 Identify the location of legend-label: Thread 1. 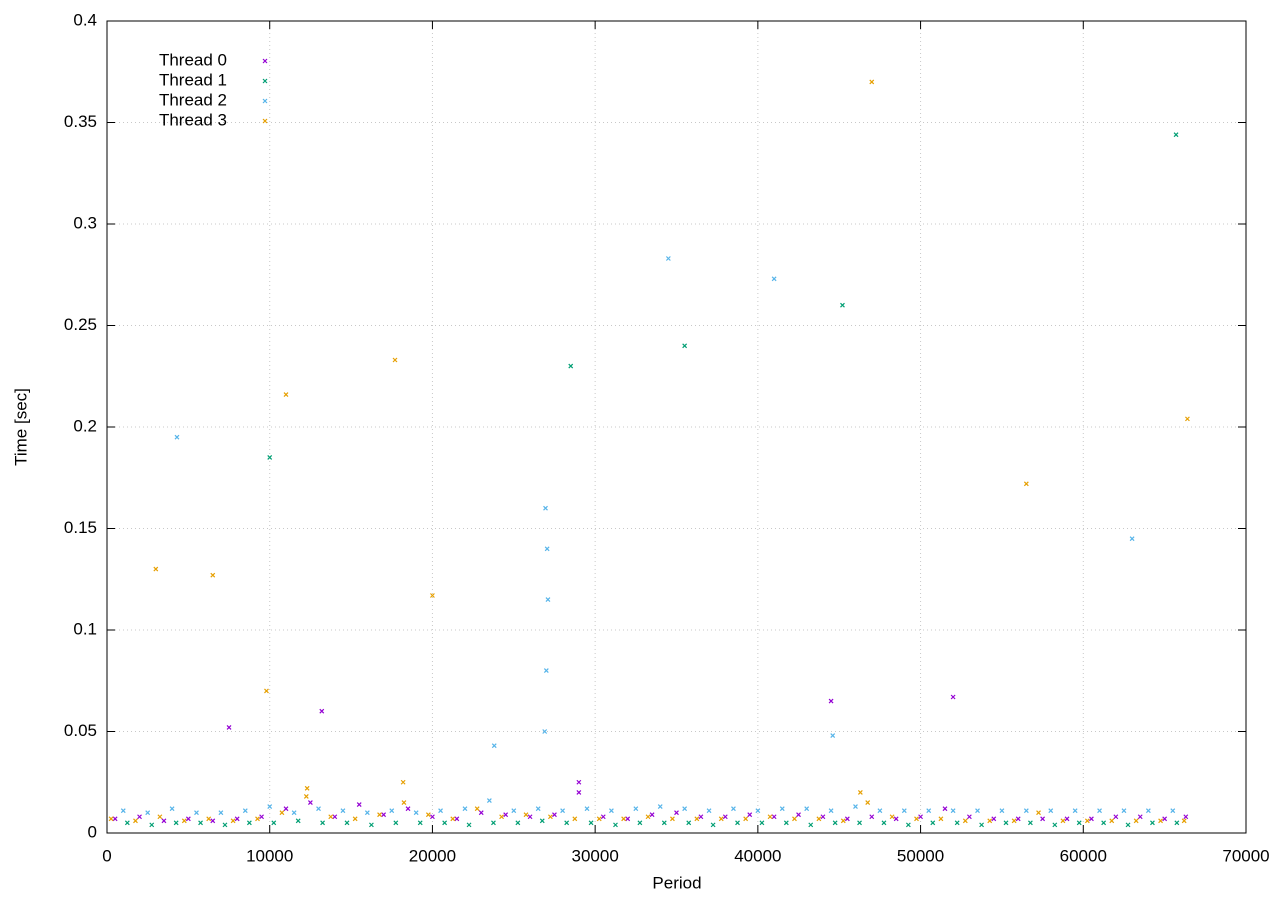
(193, 79).